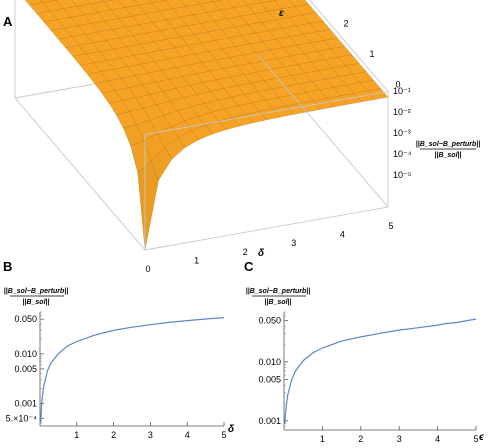  I want to click on panel-label-c: C, so click(249, 266).